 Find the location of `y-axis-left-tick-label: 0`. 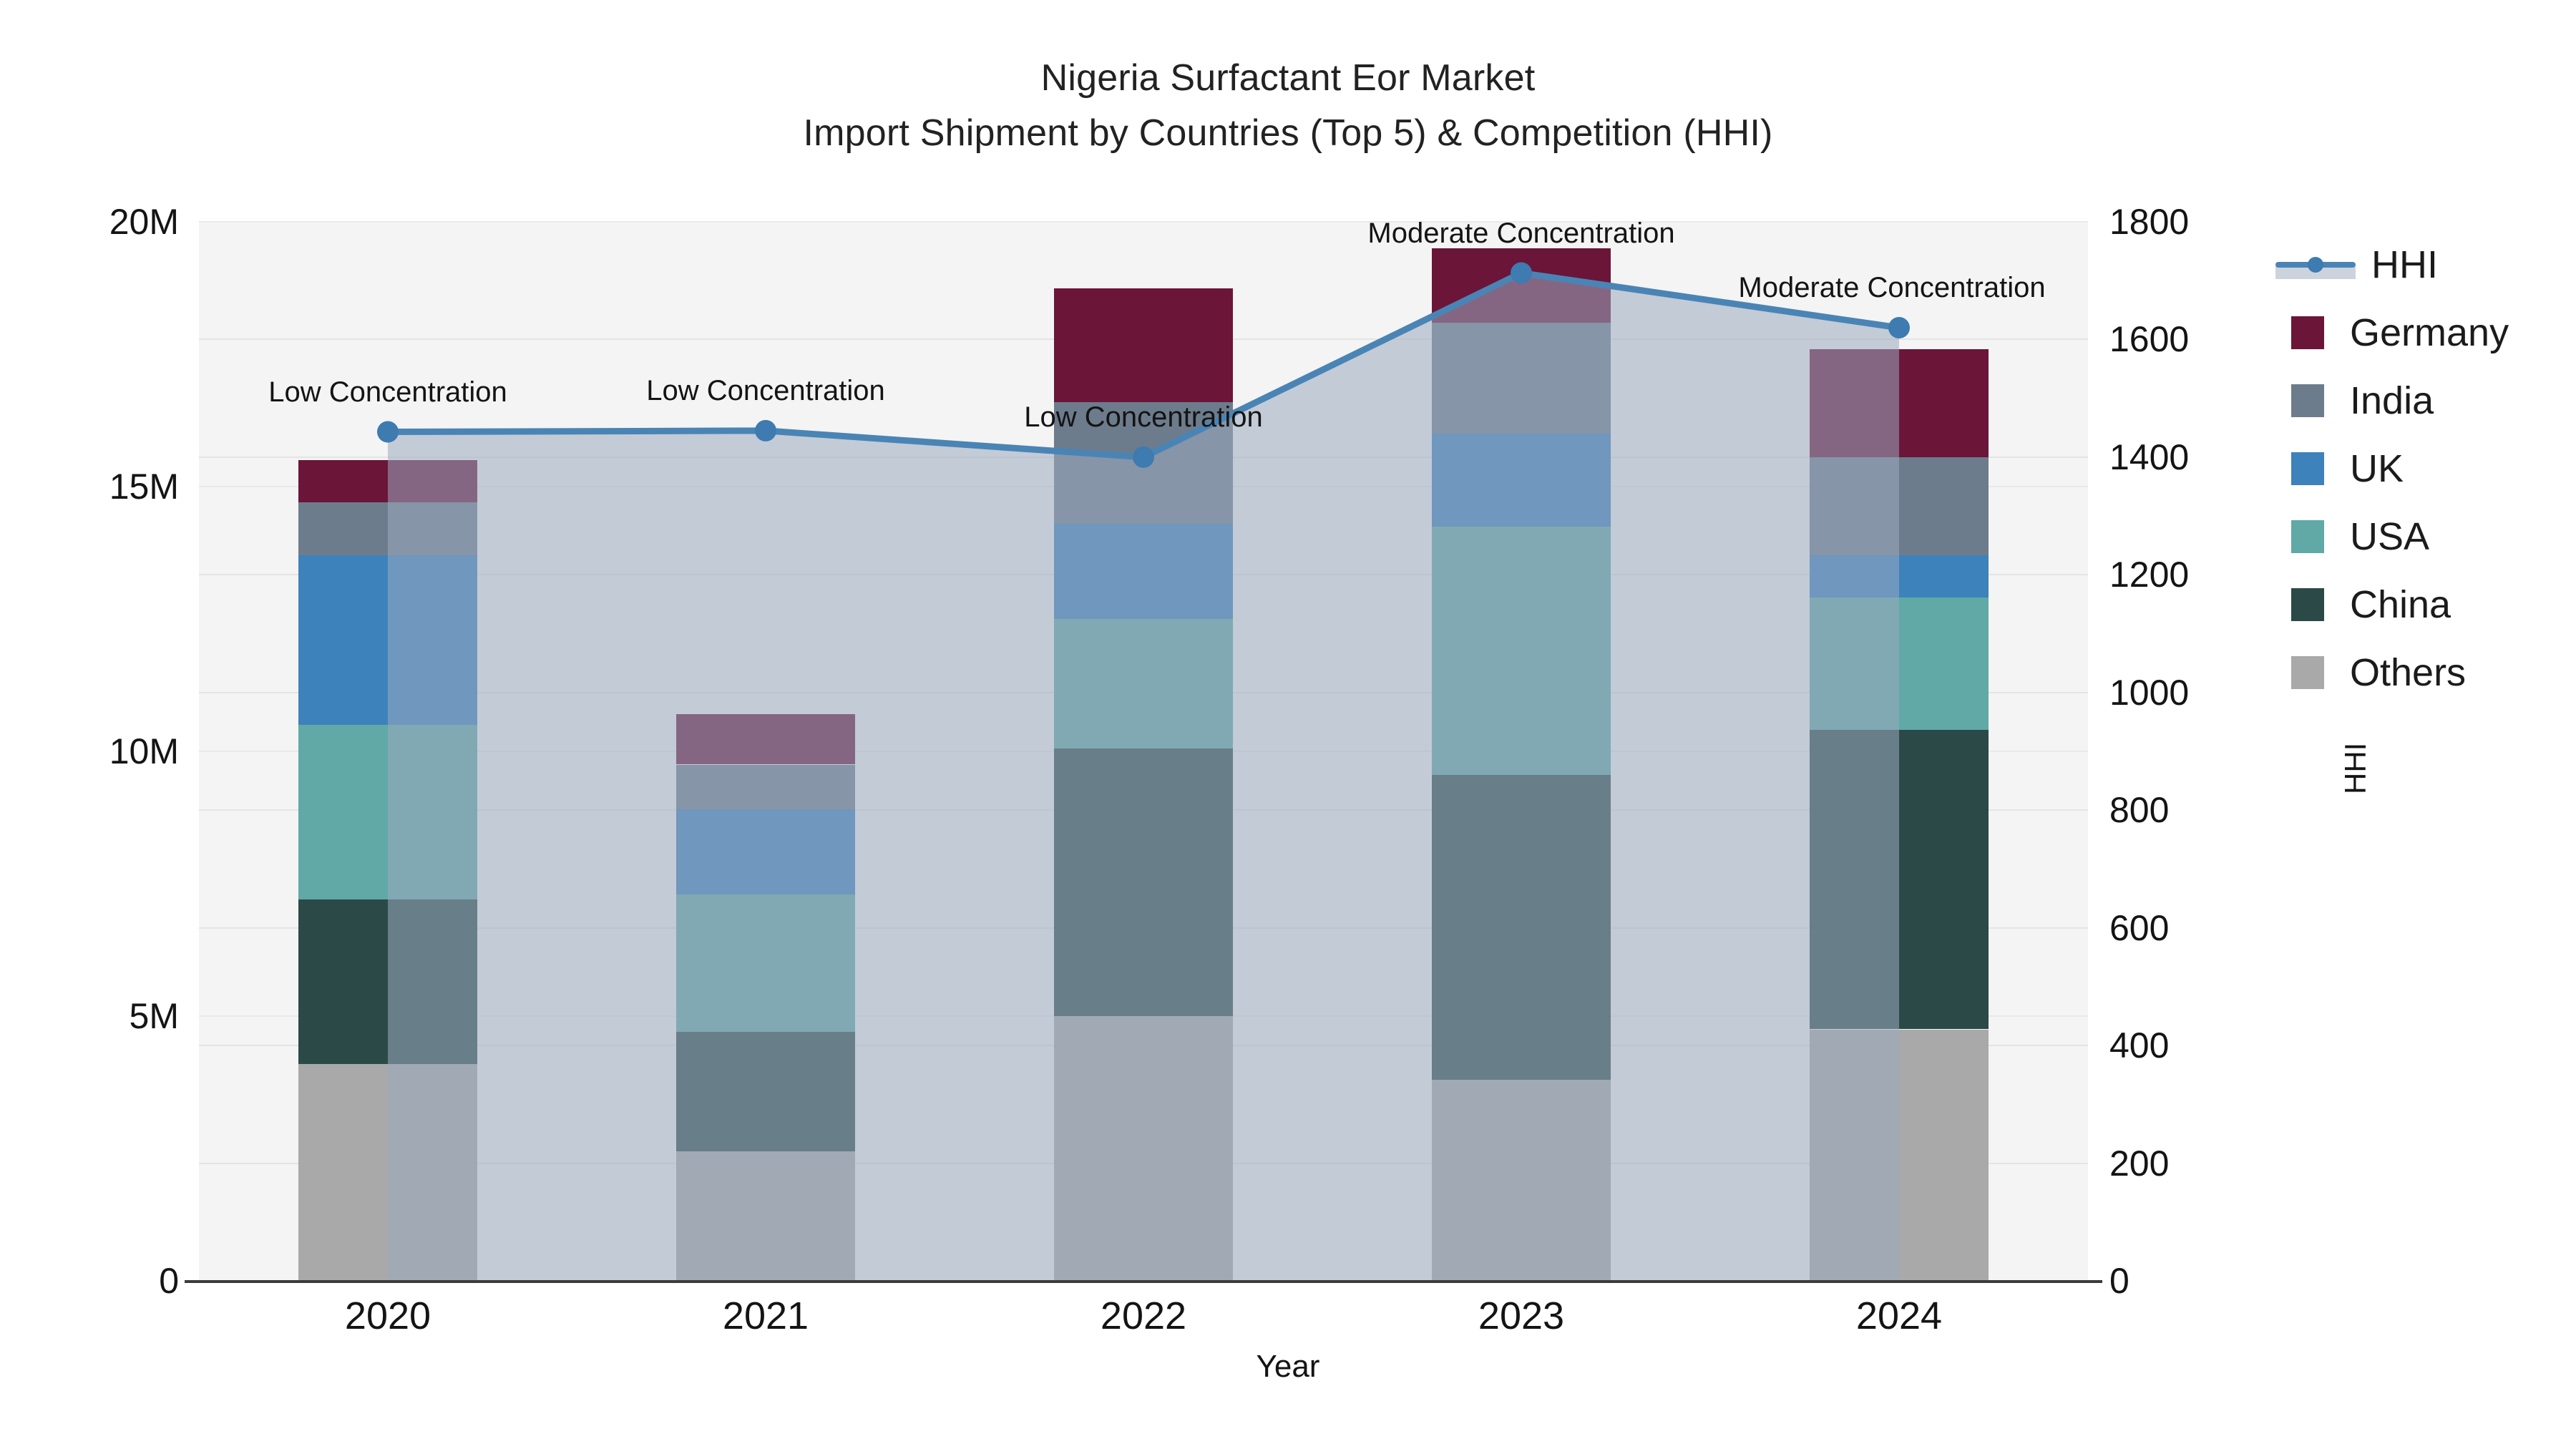

y-axis-left-tick-label: 0 is located at coordinates (169, 1281).